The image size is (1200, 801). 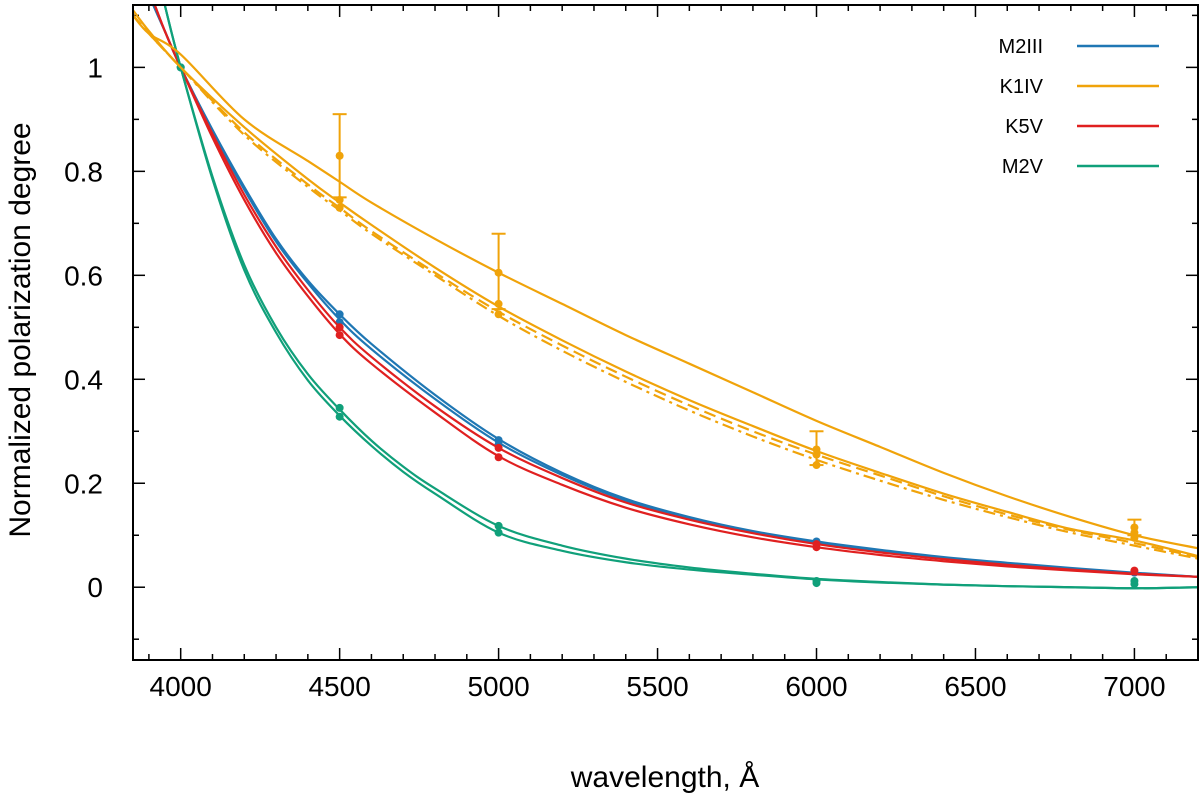 What do you see at coordinates (83, 483) in the screenshot?
I see `y-tick-label: 0.2` at bounding box center [83, 483].